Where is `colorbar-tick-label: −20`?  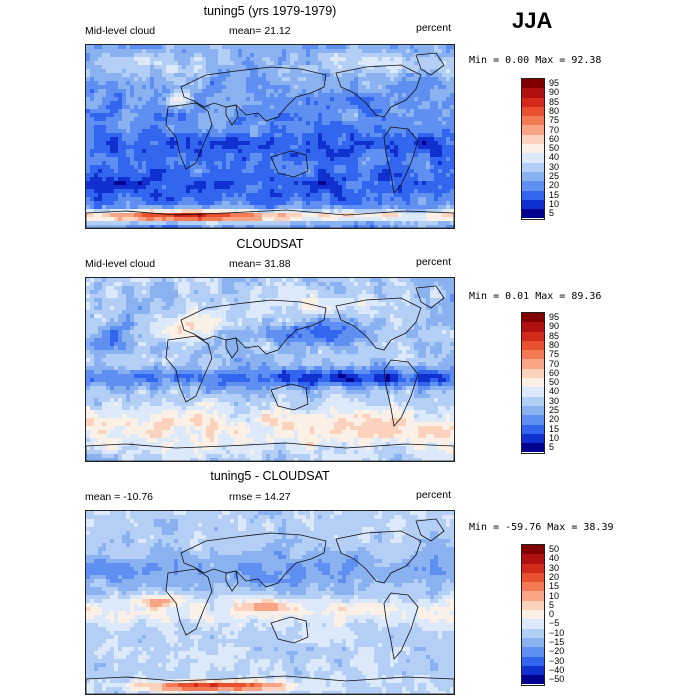 colorbar-tick-label: −20 is located at coordinates (557, 651).